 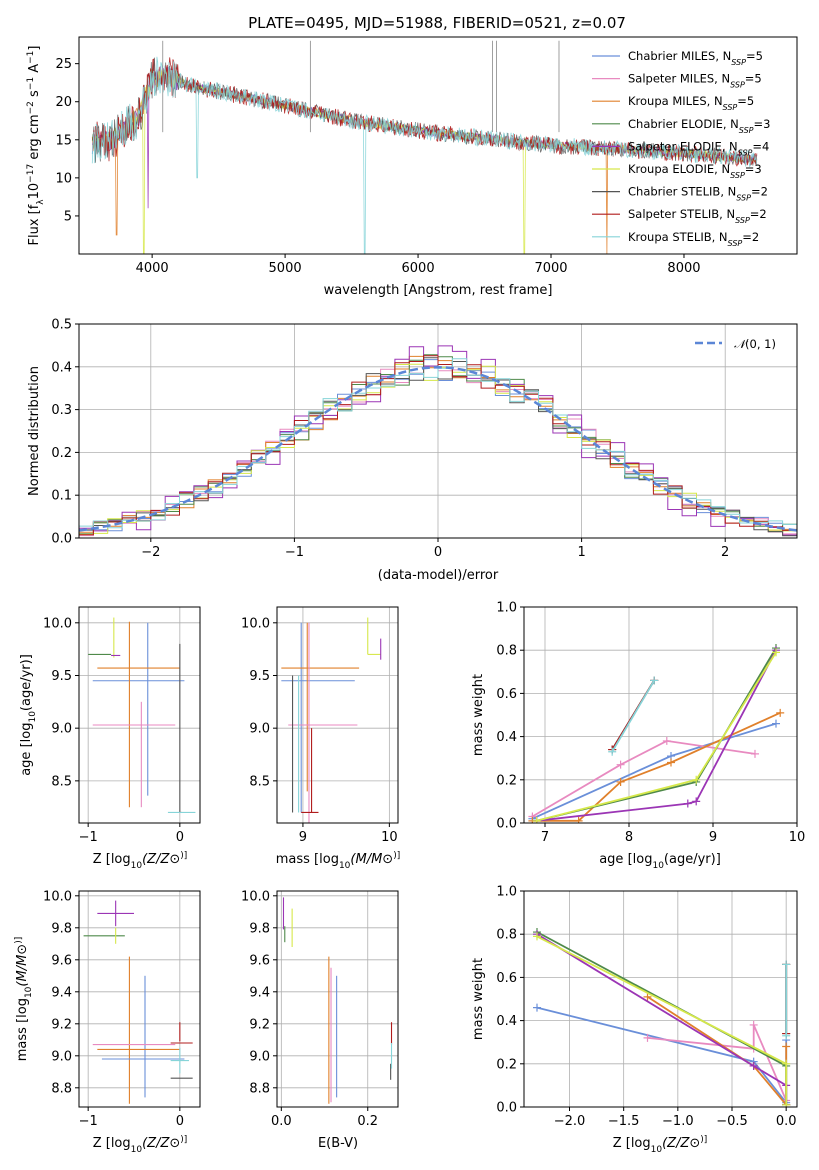 What do you see at coordinates (679, 56) in the screenshot?
I see `legend-entry-name: Chabrier MILES, N` at bounding box center [679, 56].